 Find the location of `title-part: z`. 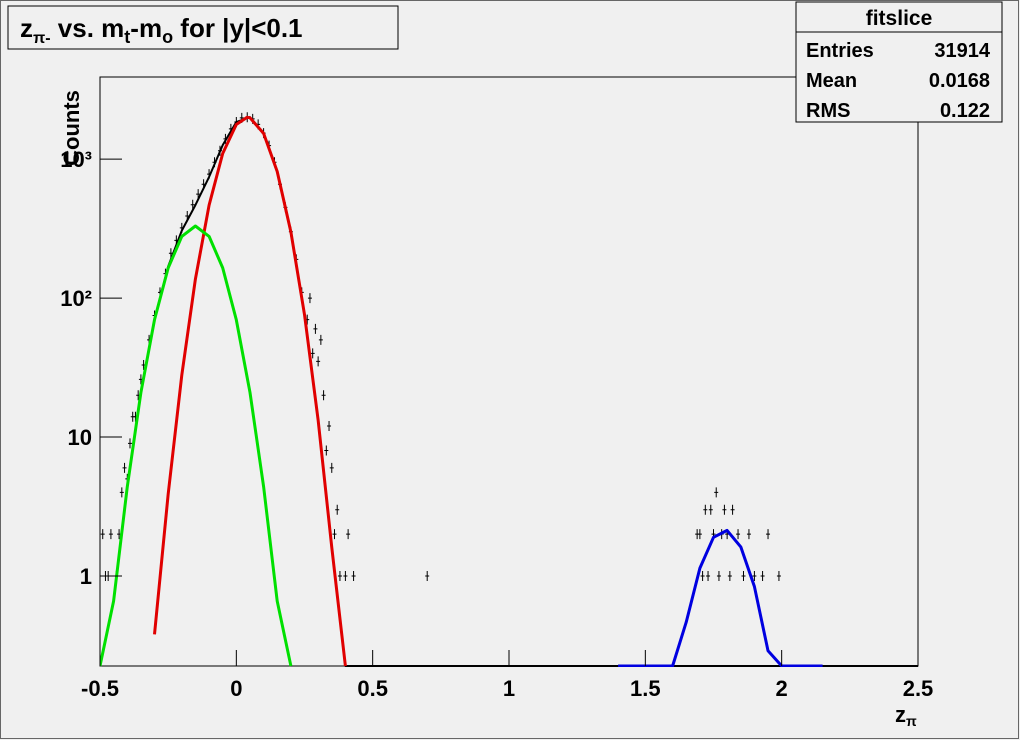

title-part: z is located at coordinates (26, 28).